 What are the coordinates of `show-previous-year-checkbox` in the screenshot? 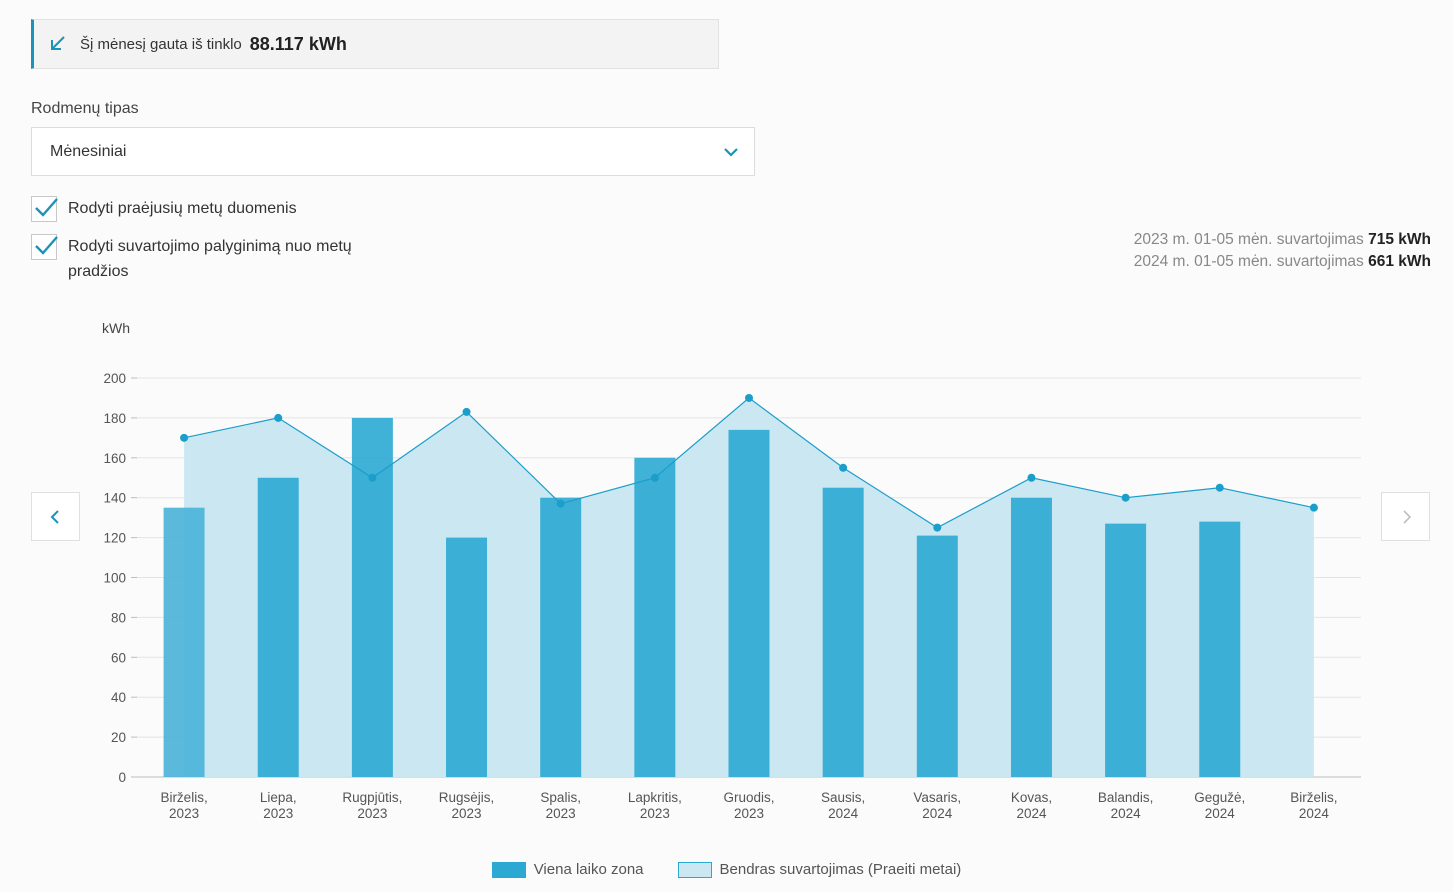 It's located at (44, 209).